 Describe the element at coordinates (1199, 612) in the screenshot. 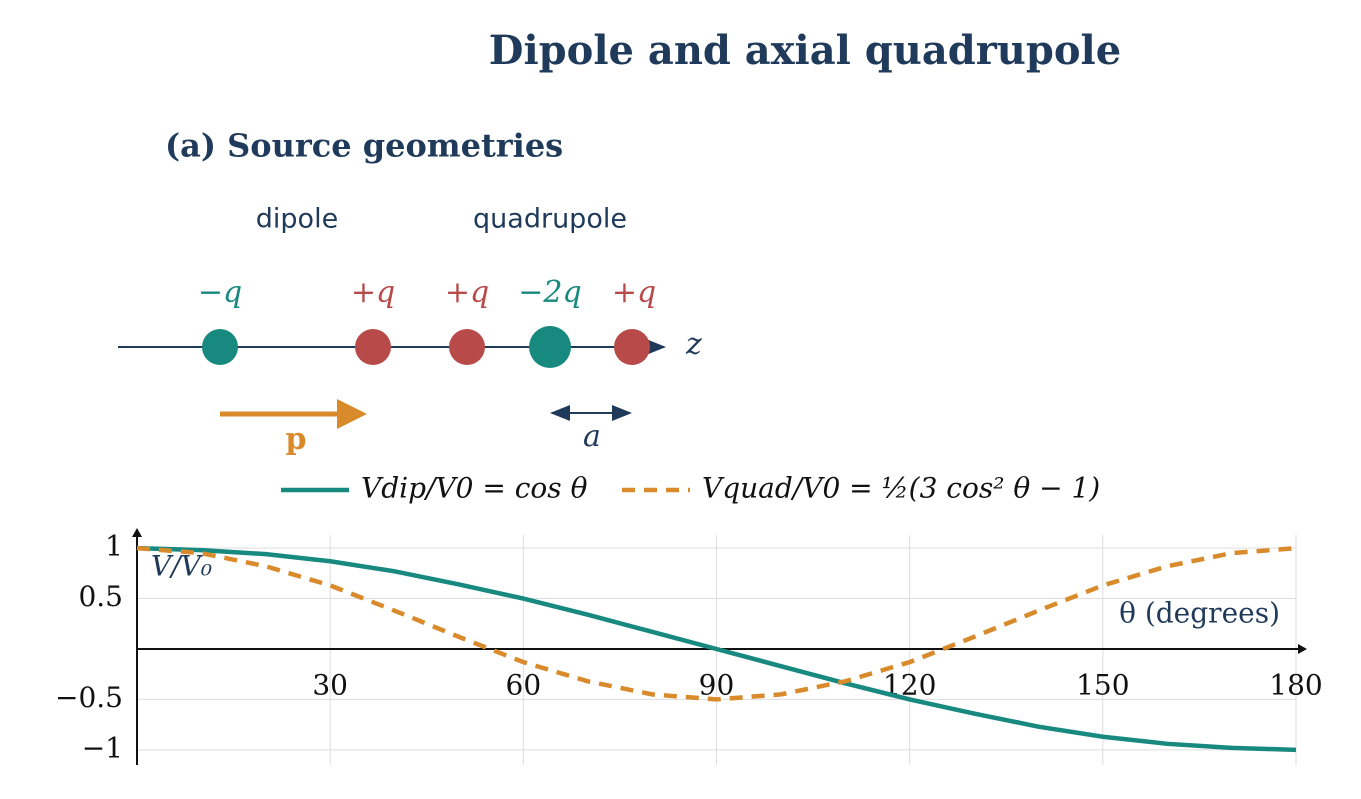

I see `x-axis-label: θ (degrees)` at that location.